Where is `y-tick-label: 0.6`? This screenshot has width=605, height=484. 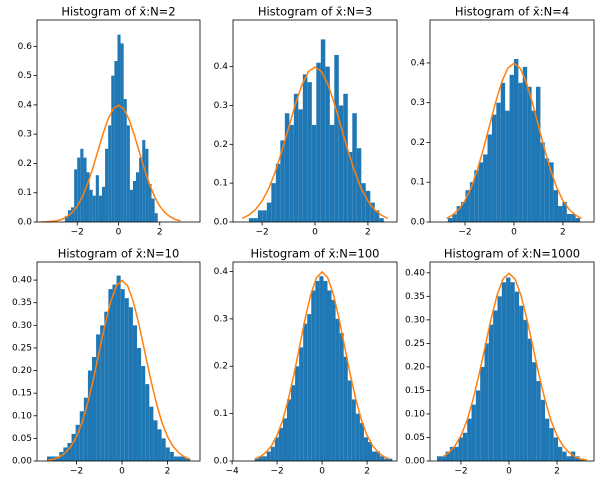
y-tick-label: 0.6 is located at coordinates (25, 47).